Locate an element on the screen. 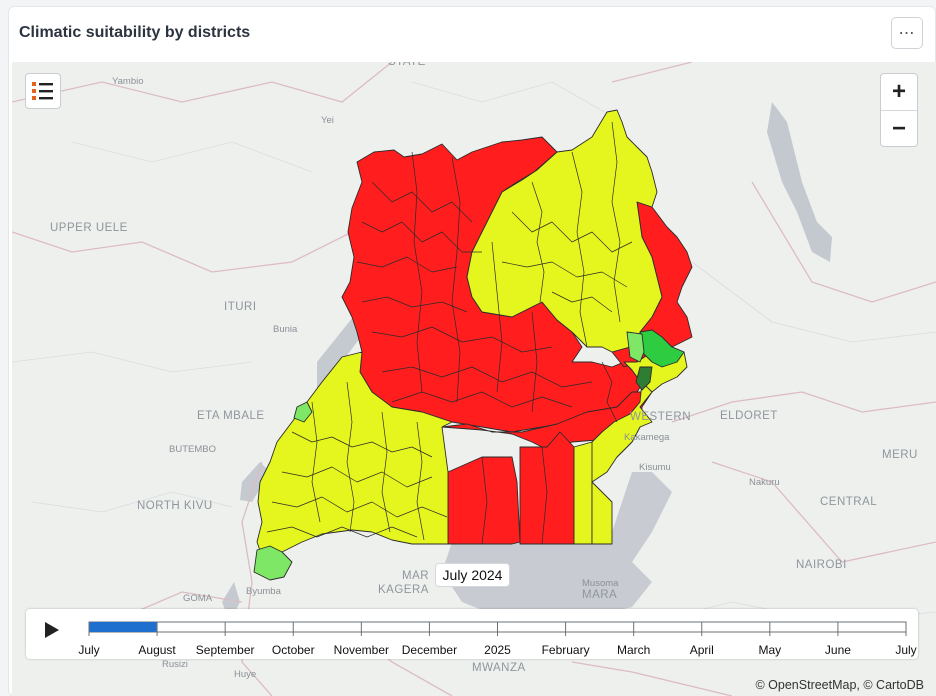  label-mwanza: MWANZA is located at coordinates (499, 668).